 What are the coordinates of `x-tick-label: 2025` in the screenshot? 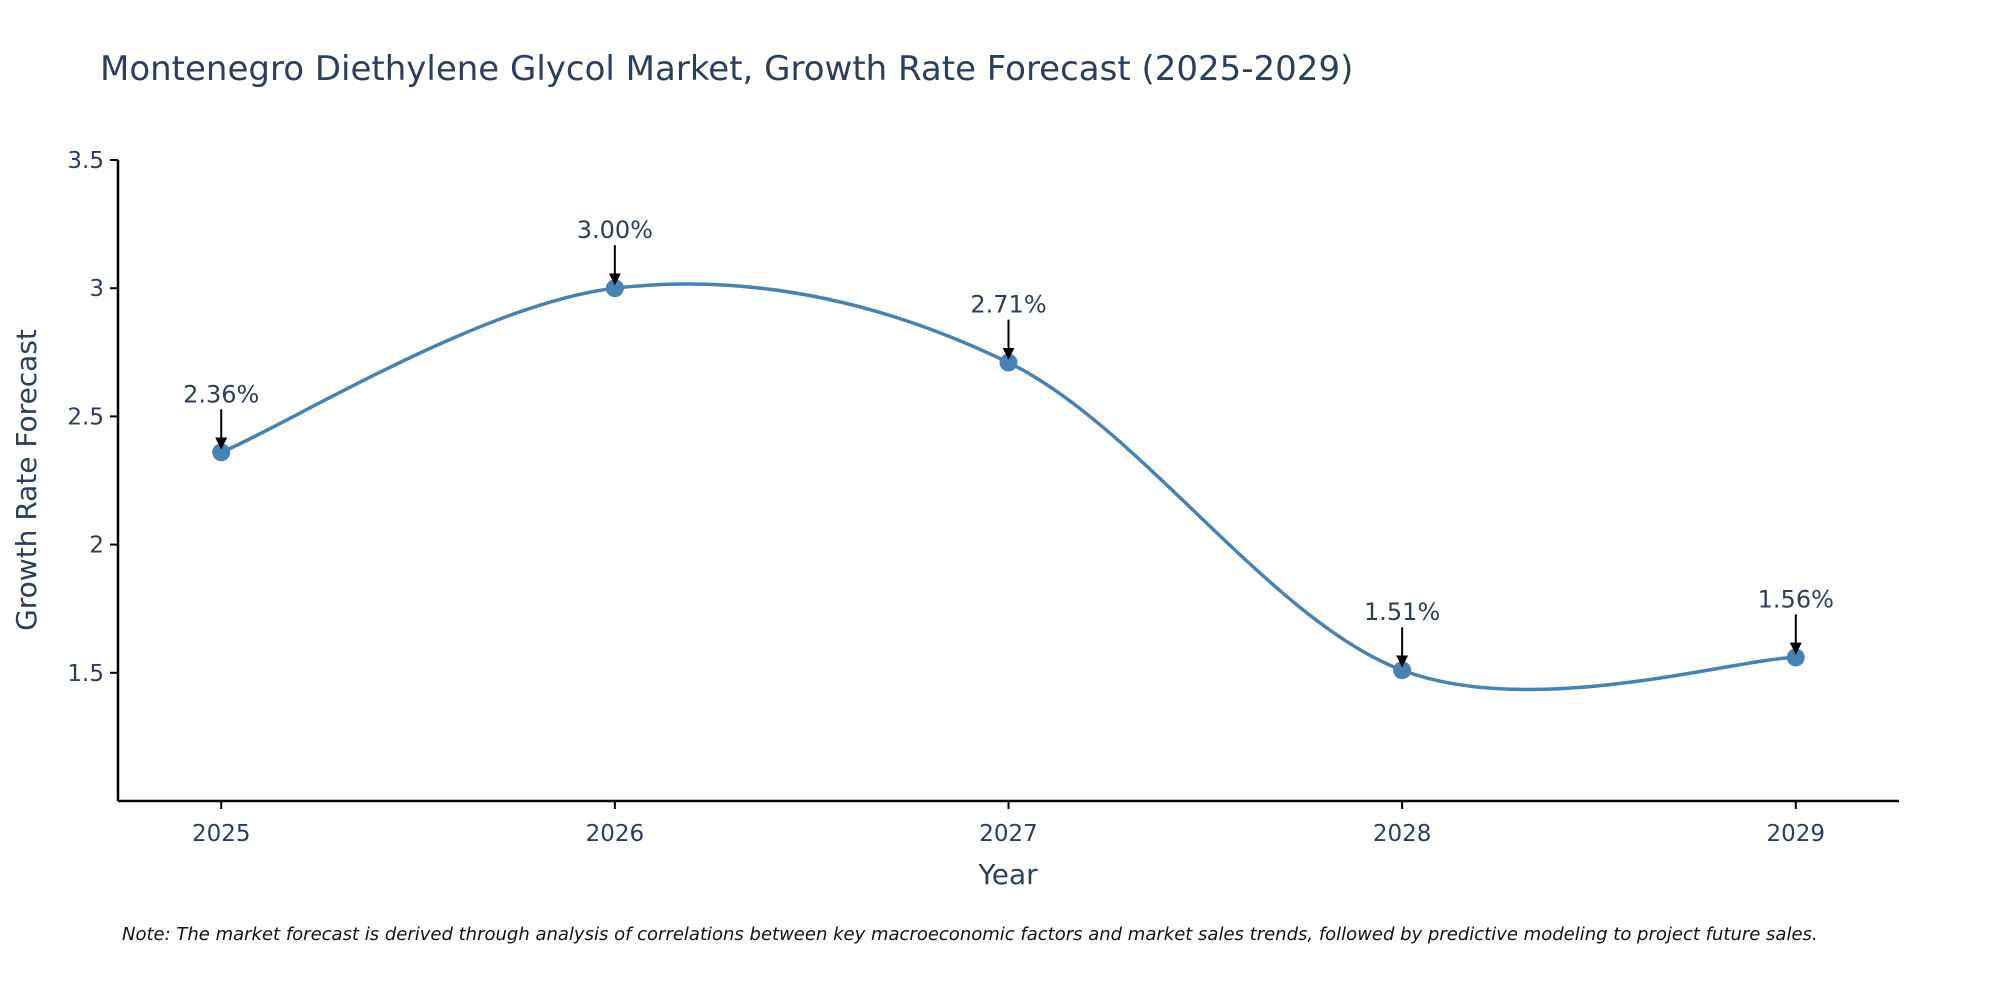 It's located at (221, 834).